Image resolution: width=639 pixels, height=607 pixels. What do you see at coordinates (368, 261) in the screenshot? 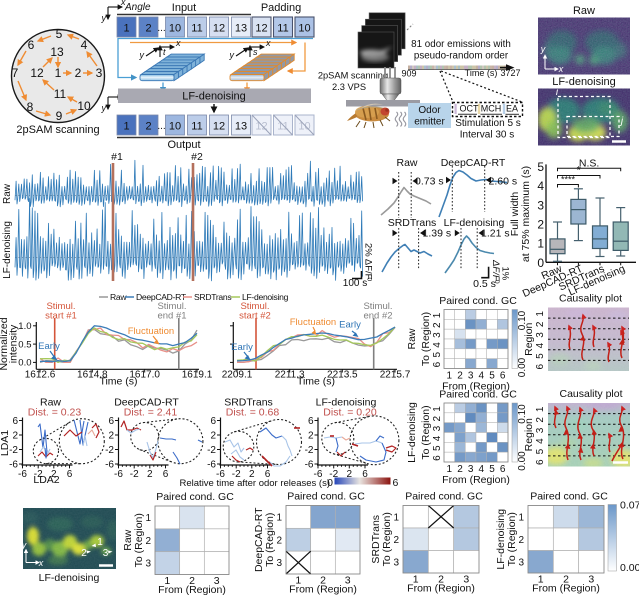
I see `svg-text: 2% ΔF/F` at bounding box center [368, 261].